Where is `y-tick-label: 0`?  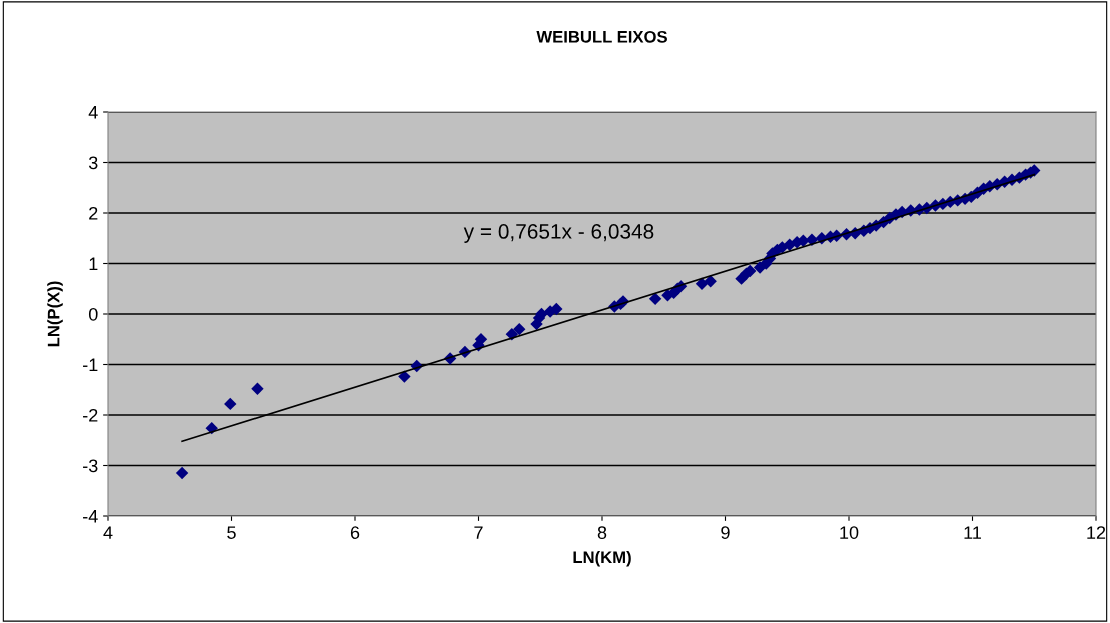 y-tick-label: 0 is located at coordinates (93, 314).